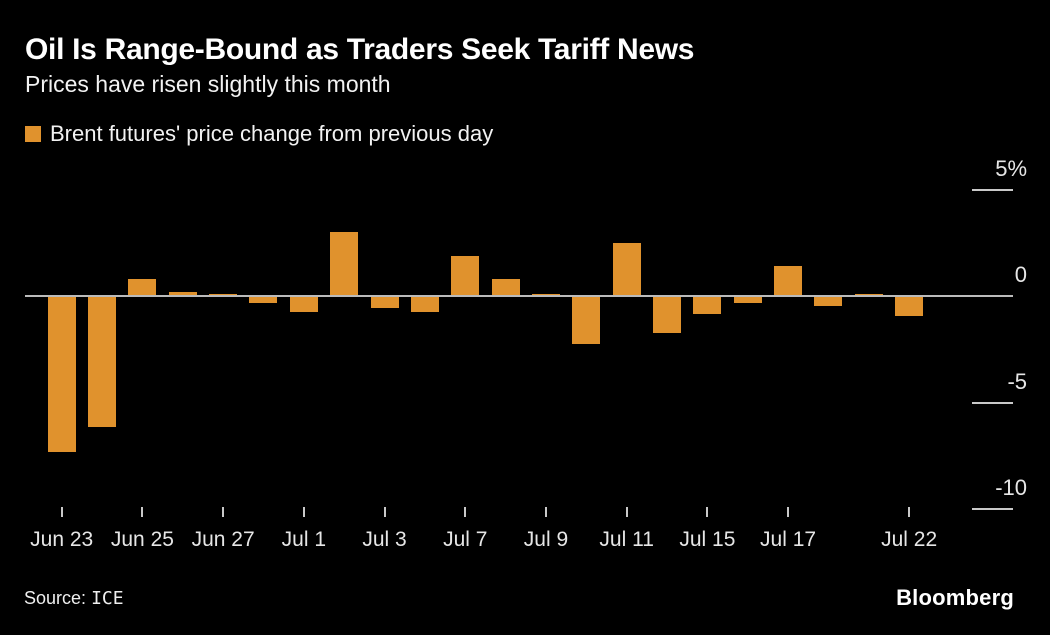  What do you see at coordinates (33, 134) in the screenshot?
I see `legend-swatch-icon` at bounding box center [33, 134].